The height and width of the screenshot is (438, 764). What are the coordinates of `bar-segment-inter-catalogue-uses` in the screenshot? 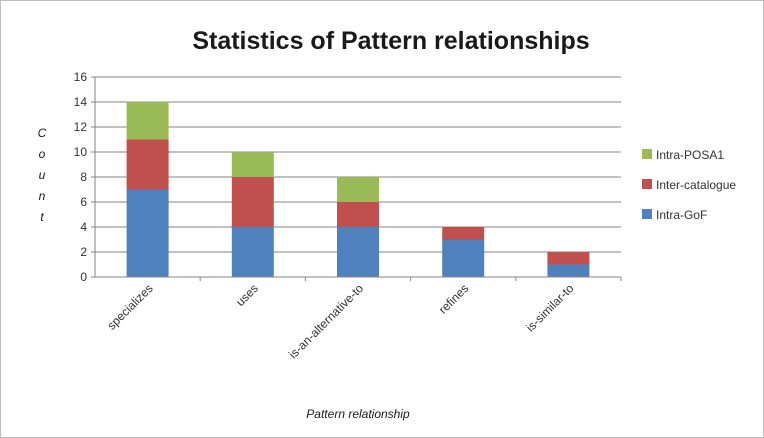 It's located at (252, 202).